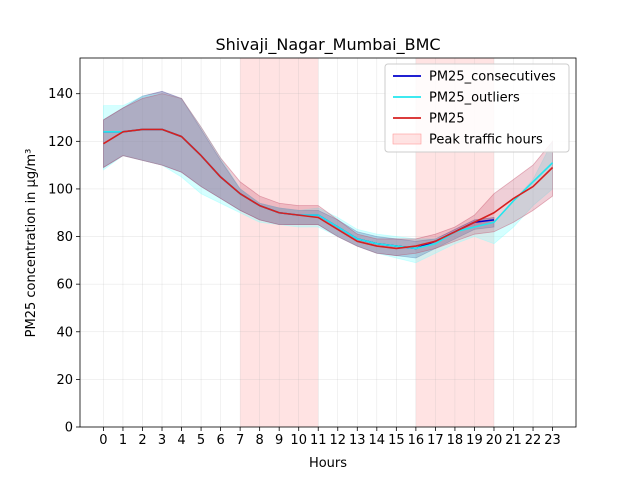  I want to click on x-tick-label-18: 18, so click(455, 440).